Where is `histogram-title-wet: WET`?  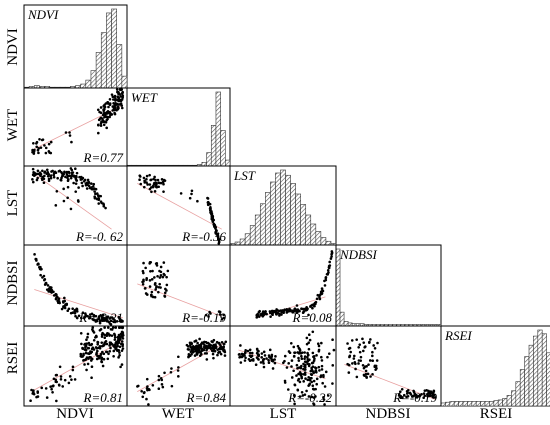 histogram-title-wet: WET is located at coordinates (144, 97).